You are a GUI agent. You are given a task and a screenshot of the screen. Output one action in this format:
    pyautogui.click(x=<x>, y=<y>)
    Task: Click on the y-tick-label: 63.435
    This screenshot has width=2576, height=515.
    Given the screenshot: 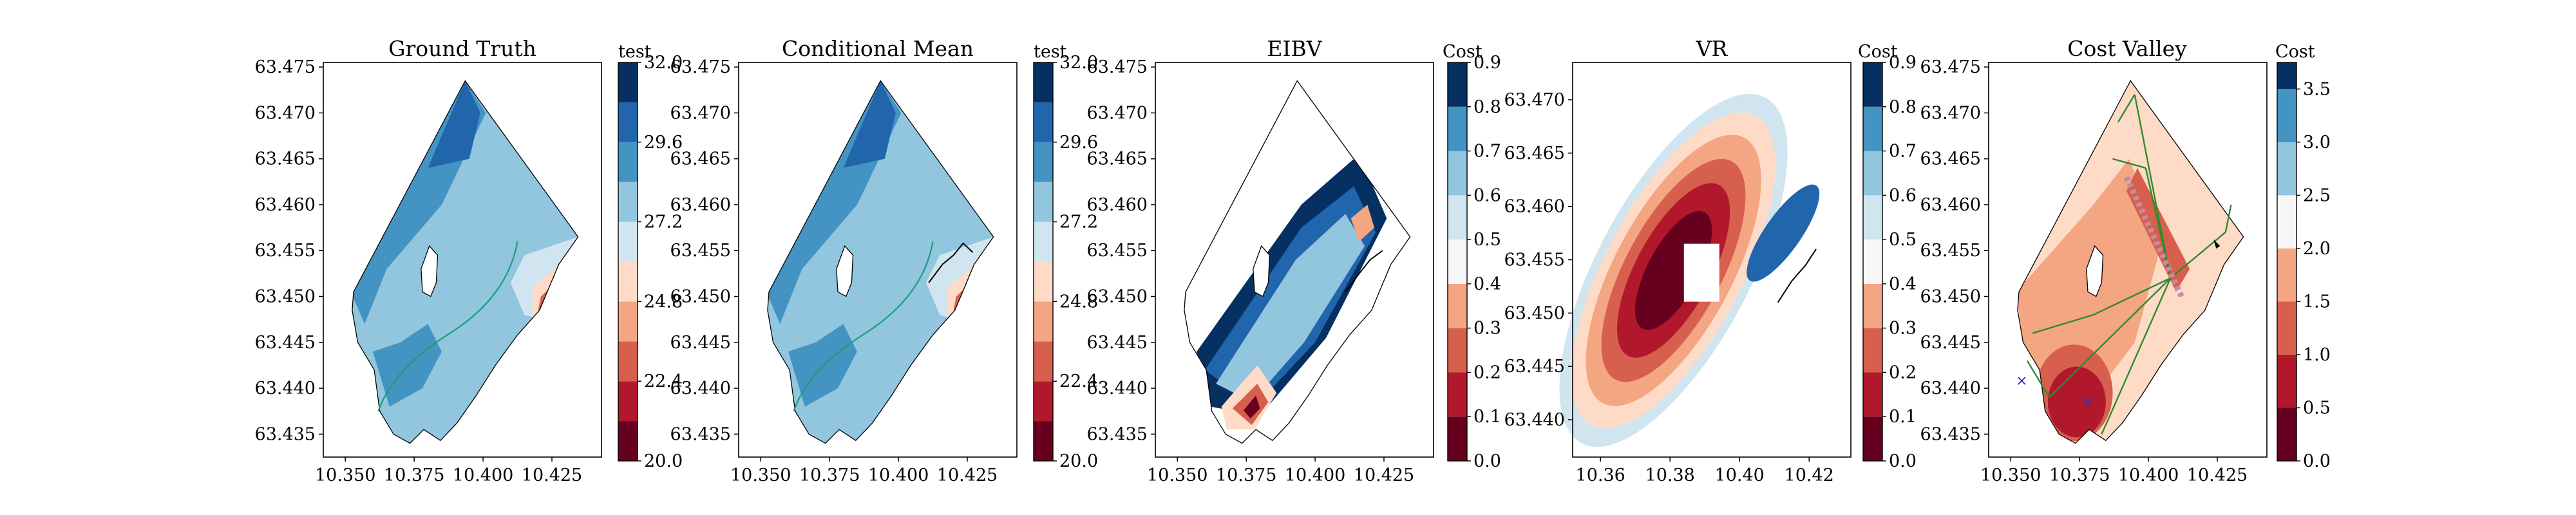 What is the action you would take?
    pyautogui.click(x=700, y=434)
    